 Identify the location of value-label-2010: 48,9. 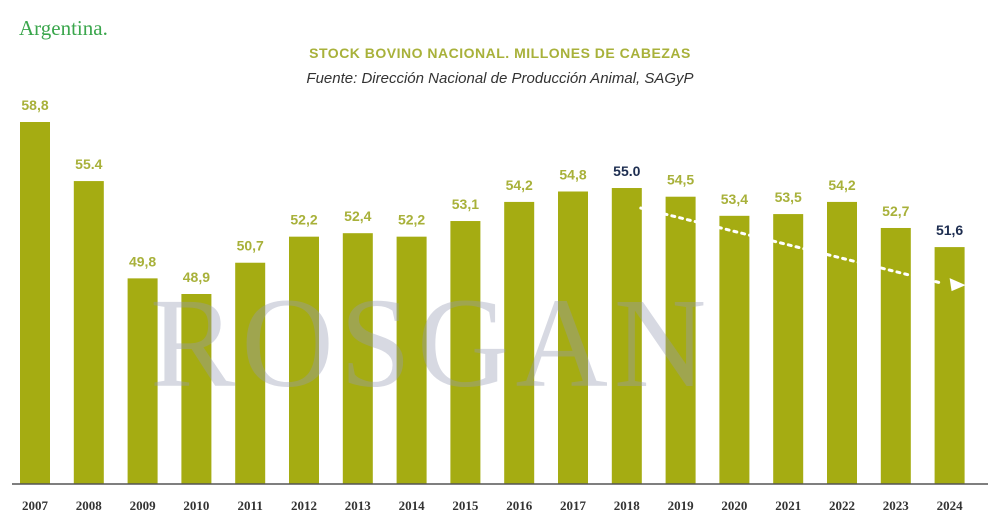
(196, 277).